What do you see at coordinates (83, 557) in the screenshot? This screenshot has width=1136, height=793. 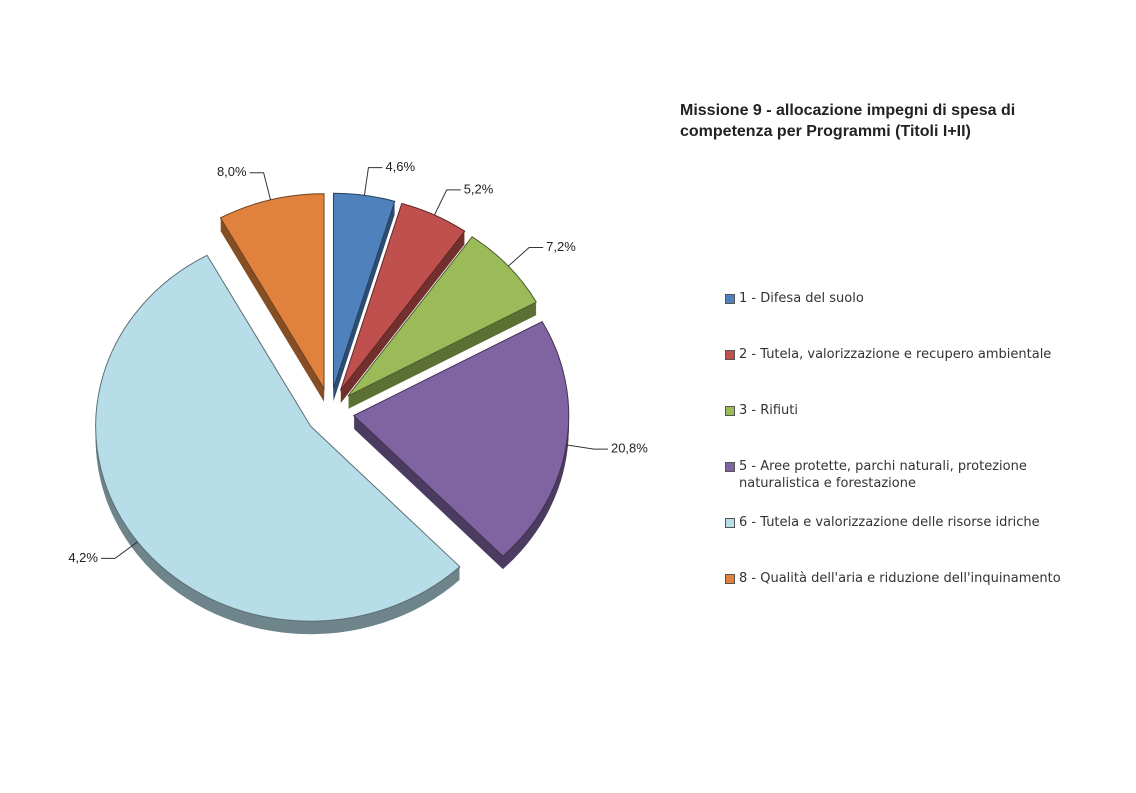 I see `data-label: 4,2%` at bounding box center [83, 557].